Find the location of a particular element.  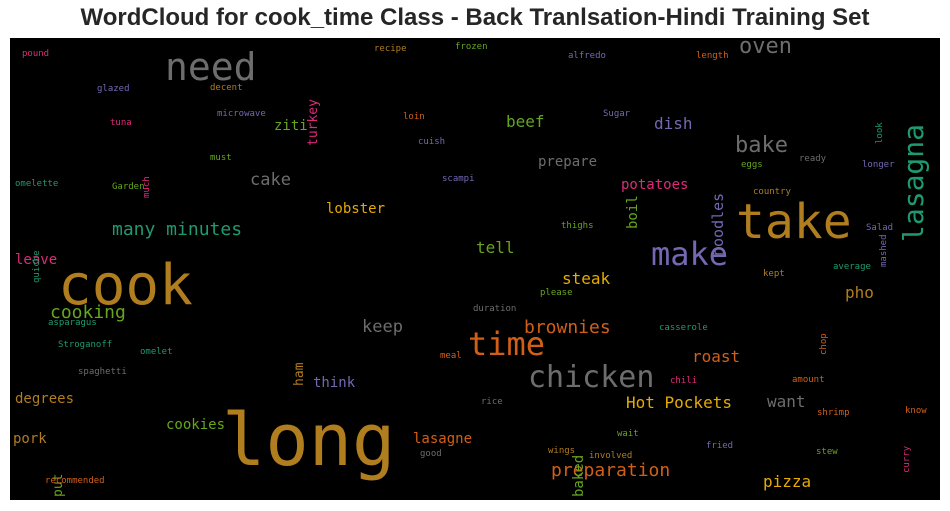

word-spaghetti: spaghetti is located at coordinates (102, 372).